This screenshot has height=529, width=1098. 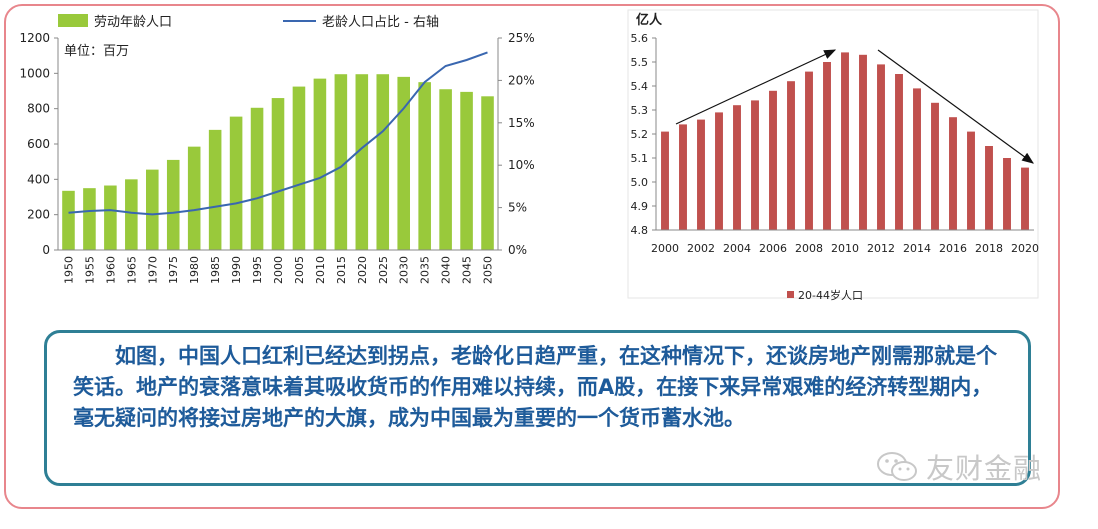 What do you see at coordinates (215, 270) in the screenshot?
I see `x-tick-label: 1985` at bounding box center [215, 270].